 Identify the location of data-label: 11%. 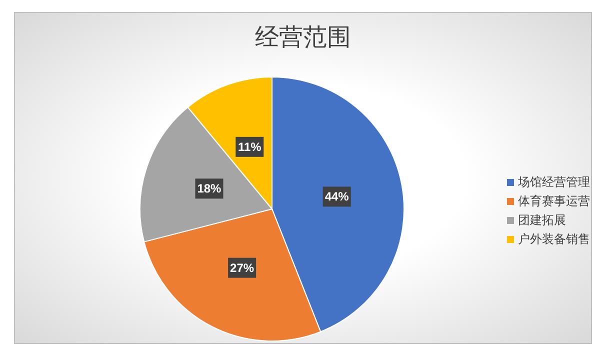
(250, 147).